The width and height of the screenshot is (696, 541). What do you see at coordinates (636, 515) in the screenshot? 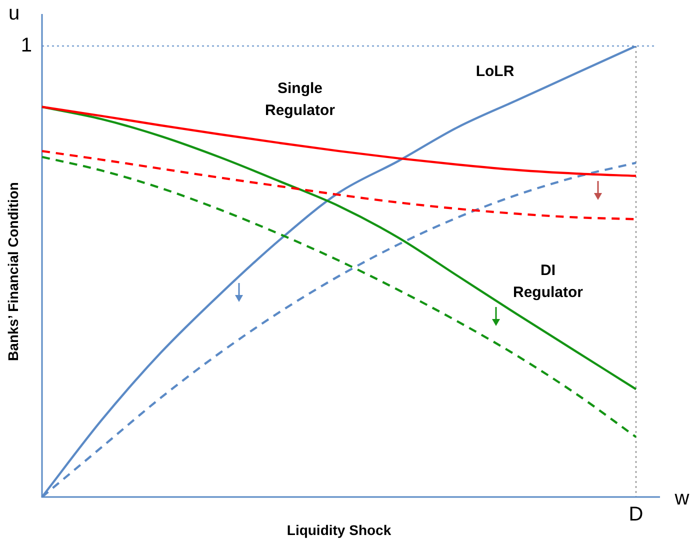
I see `text: D` at bounding box center [636, 515].